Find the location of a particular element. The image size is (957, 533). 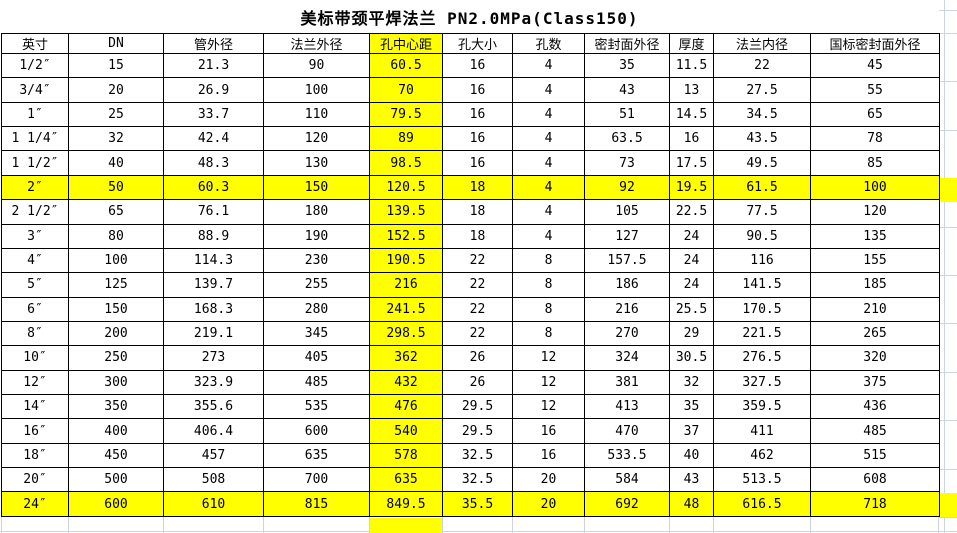

cell: 411 is located at coordinates (762, 431).